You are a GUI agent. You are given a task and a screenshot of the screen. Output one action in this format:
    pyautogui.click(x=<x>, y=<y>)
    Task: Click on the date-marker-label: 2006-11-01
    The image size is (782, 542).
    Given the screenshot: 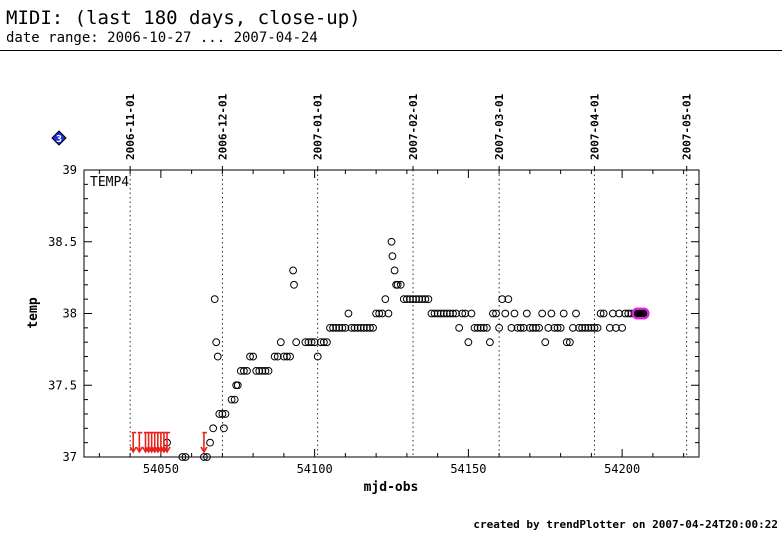 What is the action you would take?
    pyautogui.click(x=130, y=126)
    